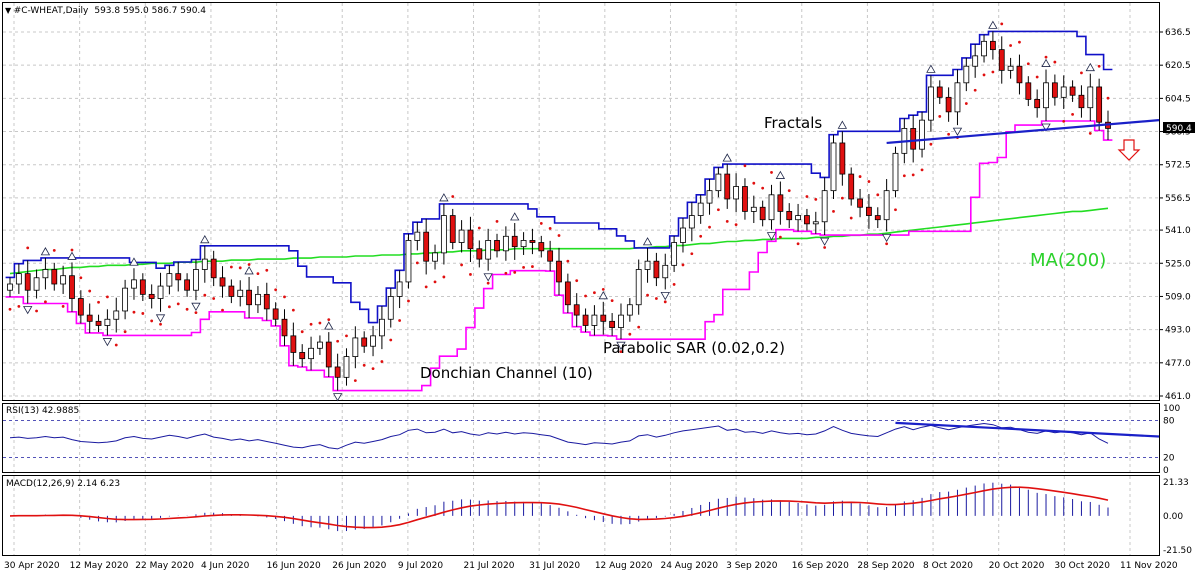 This screenshot has width=1200, height=579. I want to click on date-tick-label: 30 Apr 2020, so click(32, 566).